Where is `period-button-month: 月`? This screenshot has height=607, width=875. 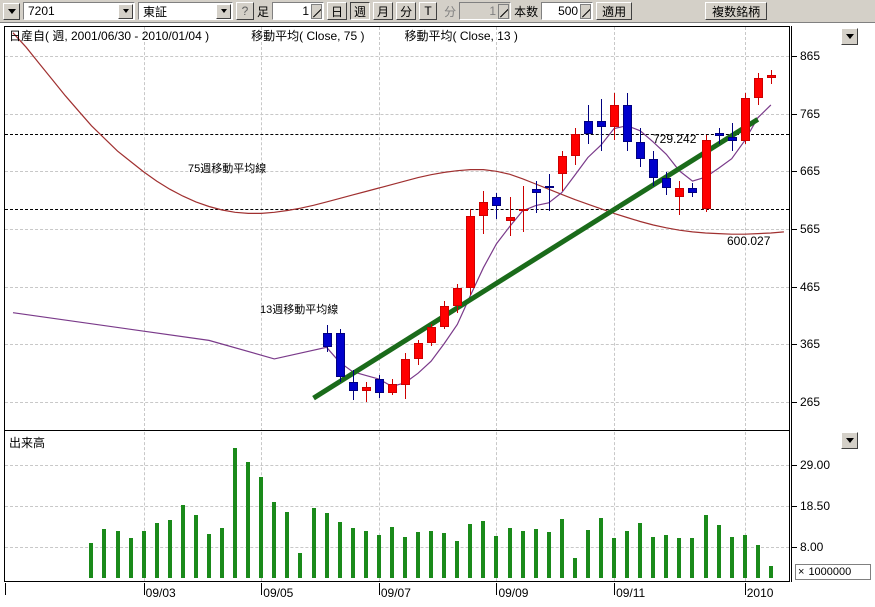 period-button-month: 月 is located at coordinates (383, 11).